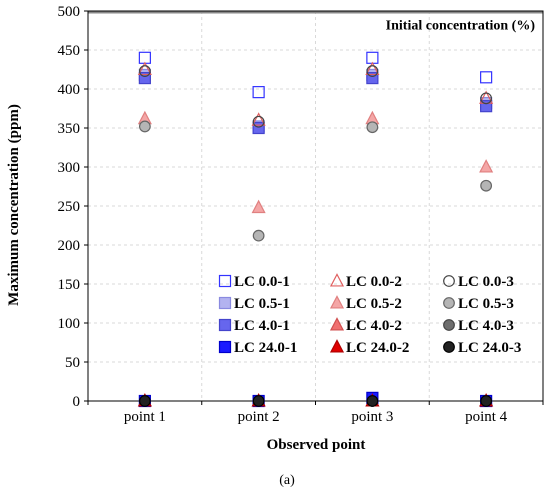 This screenshot has width=550, height=490. What do you see at coordinates (262, 326) in the screenshot?
I see `legend-label: LC 4.0-1` at bounding box center [262, 326].